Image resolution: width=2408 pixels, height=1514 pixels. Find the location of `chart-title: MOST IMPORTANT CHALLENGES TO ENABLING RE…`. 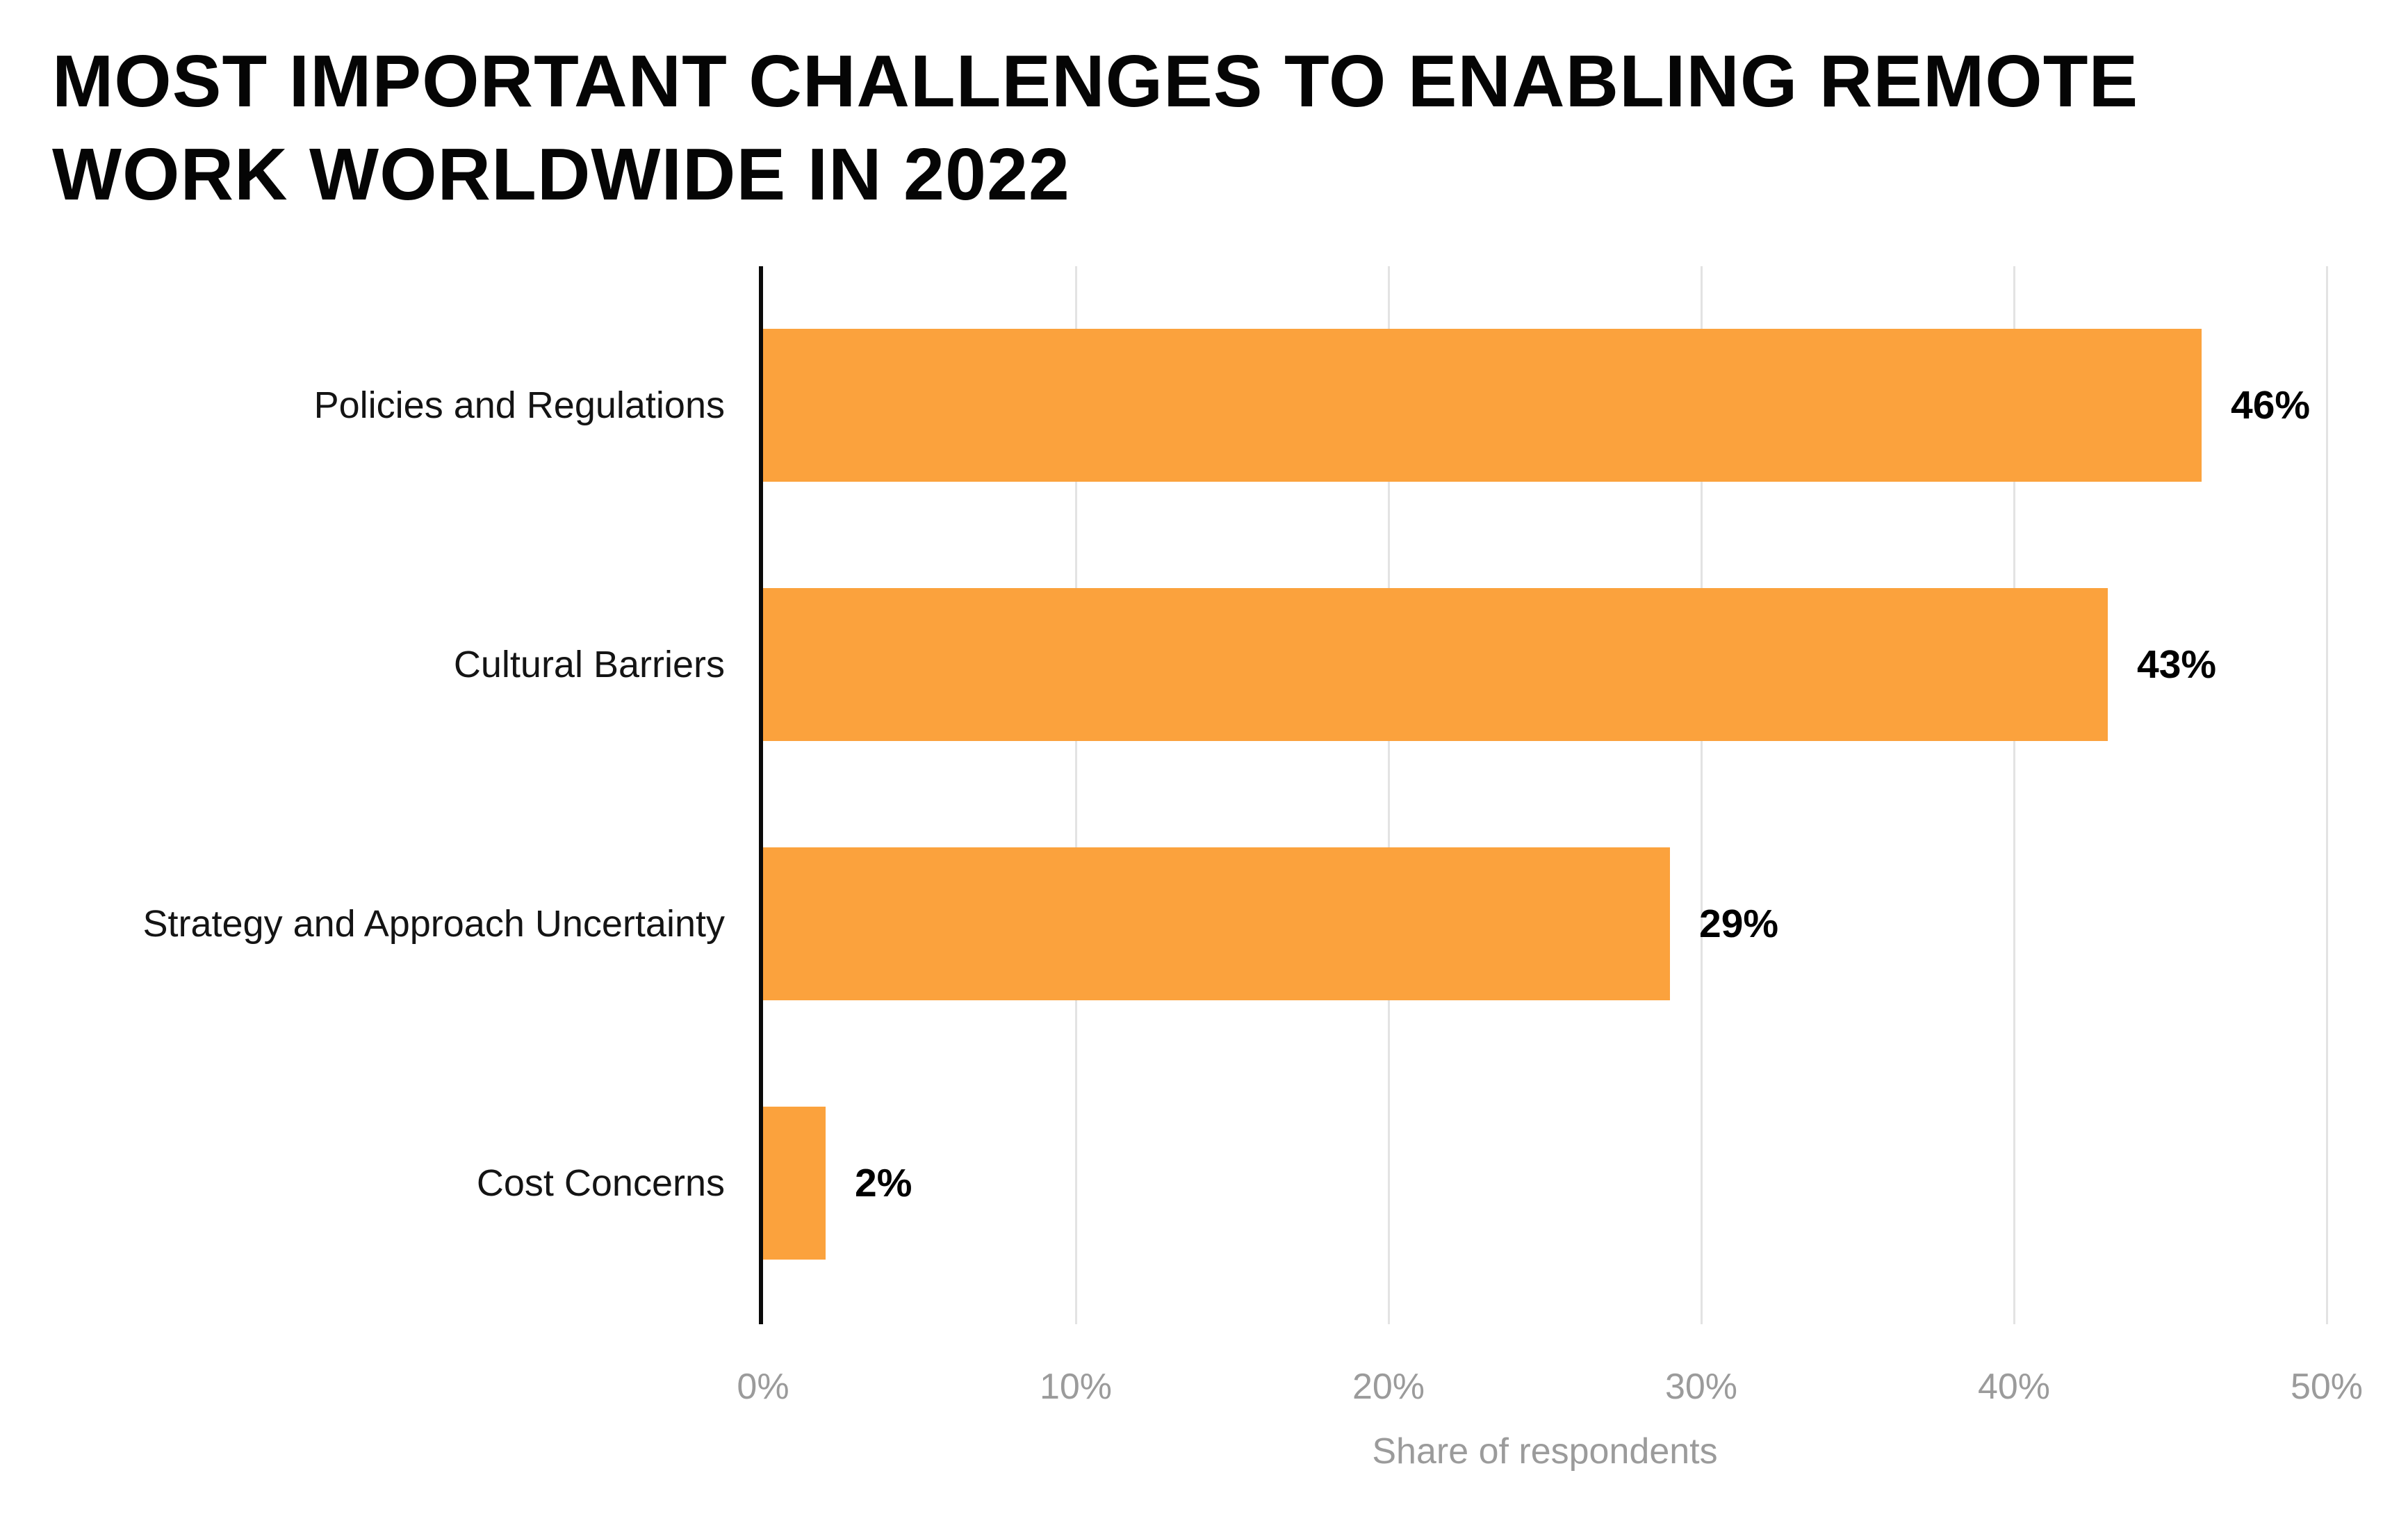

chart-title: MOST IMPORTANT CHALLENGES TO ENABLING RE… is located at coordinates (1212, 128).